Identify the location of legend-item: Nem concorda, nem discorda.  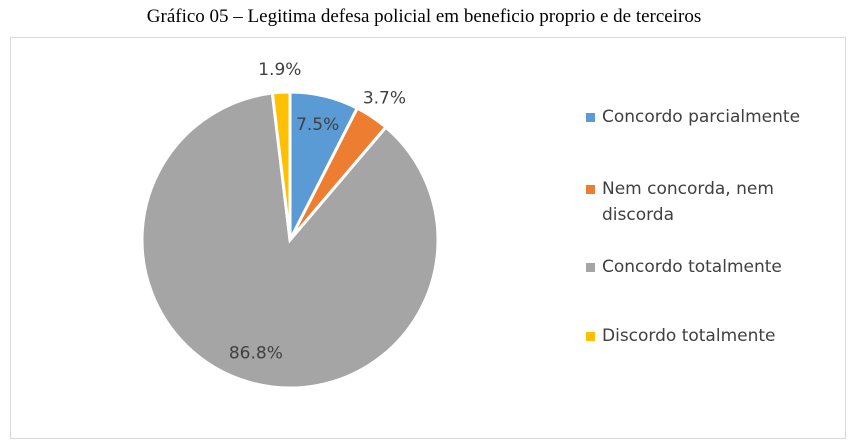
(711, 202).